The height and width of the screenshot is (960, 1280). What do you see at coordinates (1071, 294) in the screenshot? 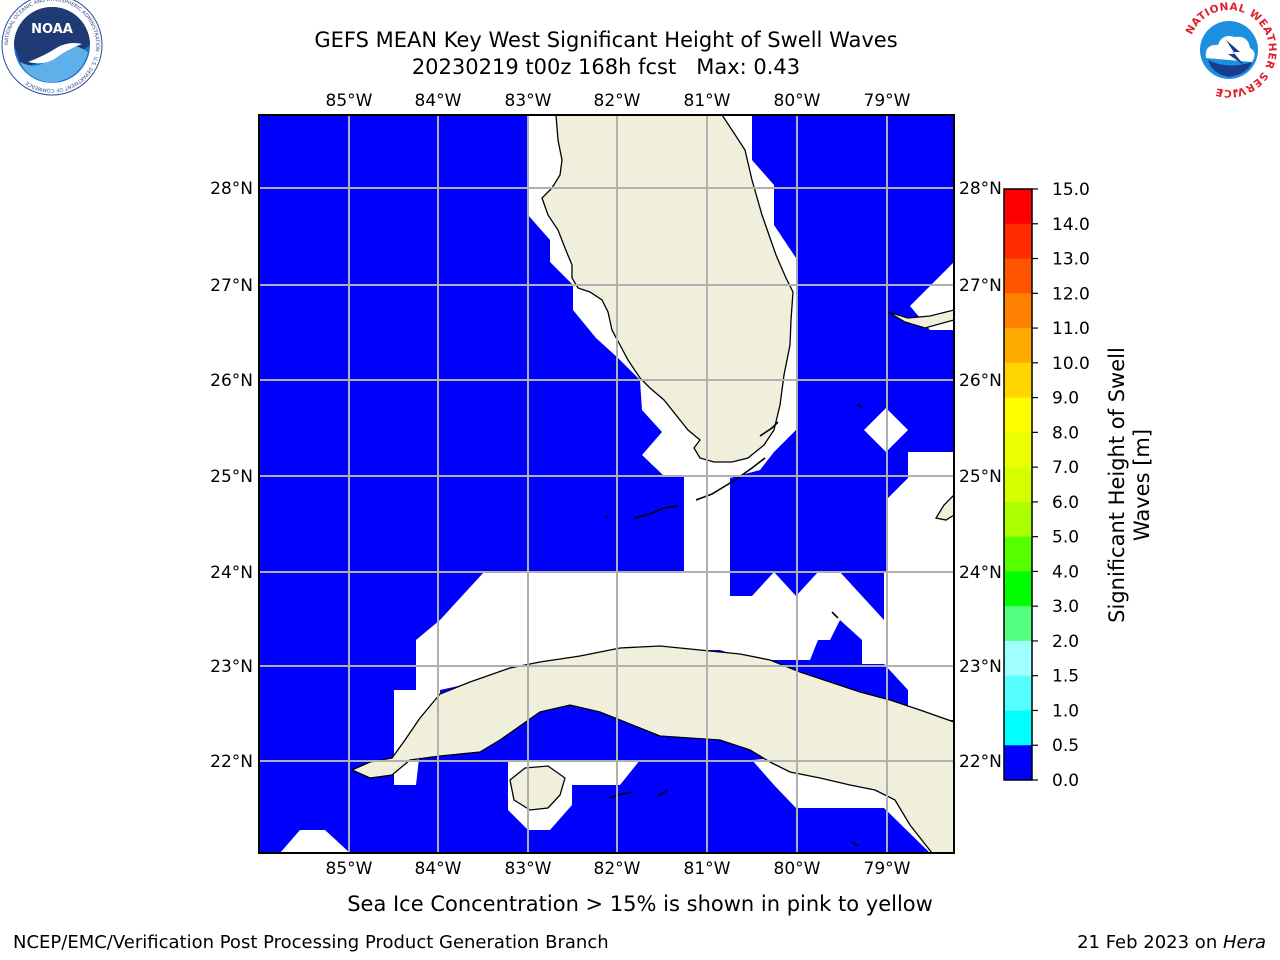
I see `colorbar-tick-label: 12.0` at bounding box center [1071, 294].